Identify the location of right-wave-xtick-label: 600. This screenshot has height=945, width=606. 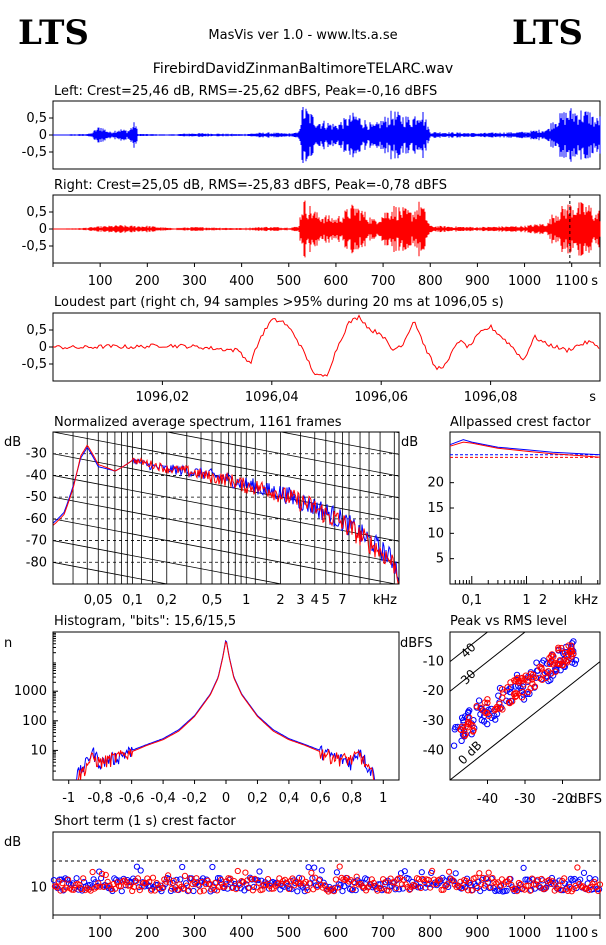
(336, 281).